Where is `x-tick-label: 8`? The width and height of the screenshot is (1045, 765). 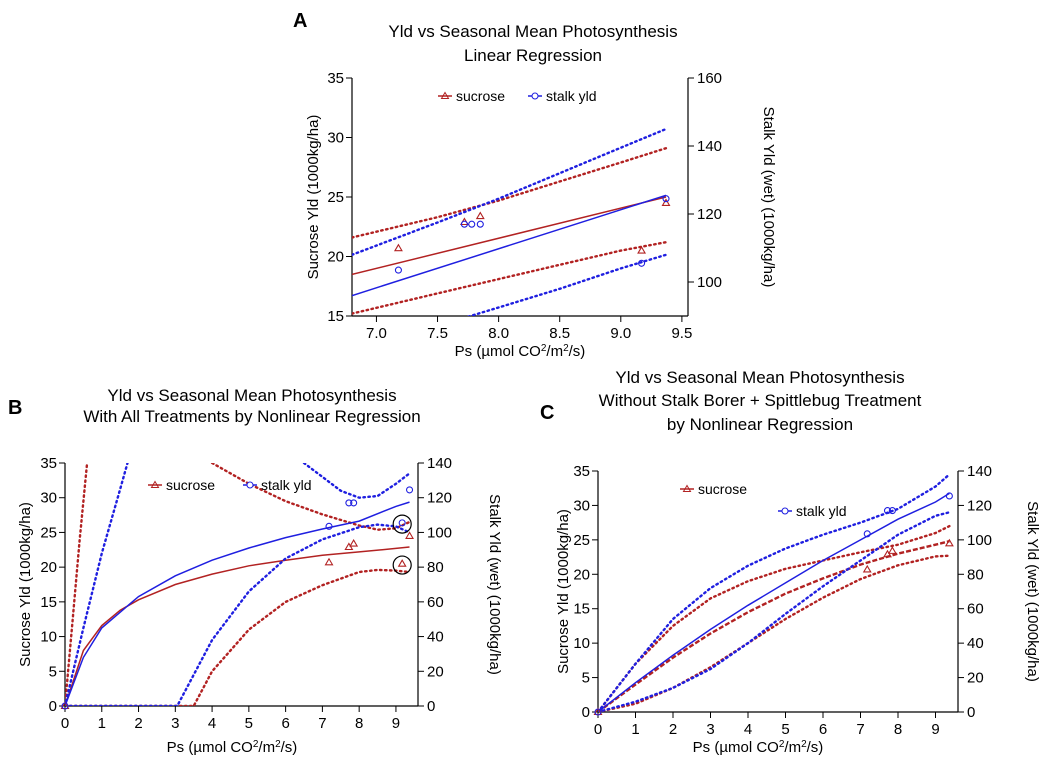 x-tick-label: 8 is located at coordinates (898, 729).